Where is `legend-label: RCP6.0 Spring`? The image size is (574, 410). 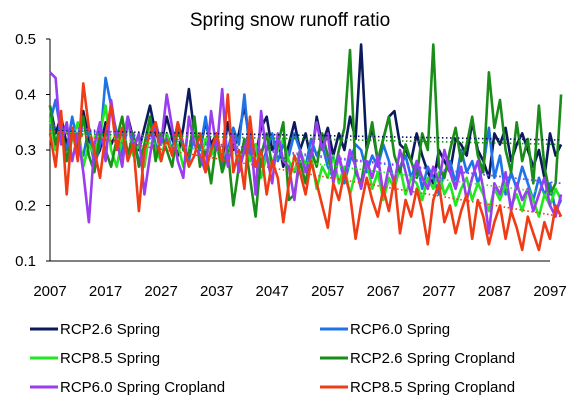
legend-label: RCP6.0 Spring is located at coordinates (400, 329).